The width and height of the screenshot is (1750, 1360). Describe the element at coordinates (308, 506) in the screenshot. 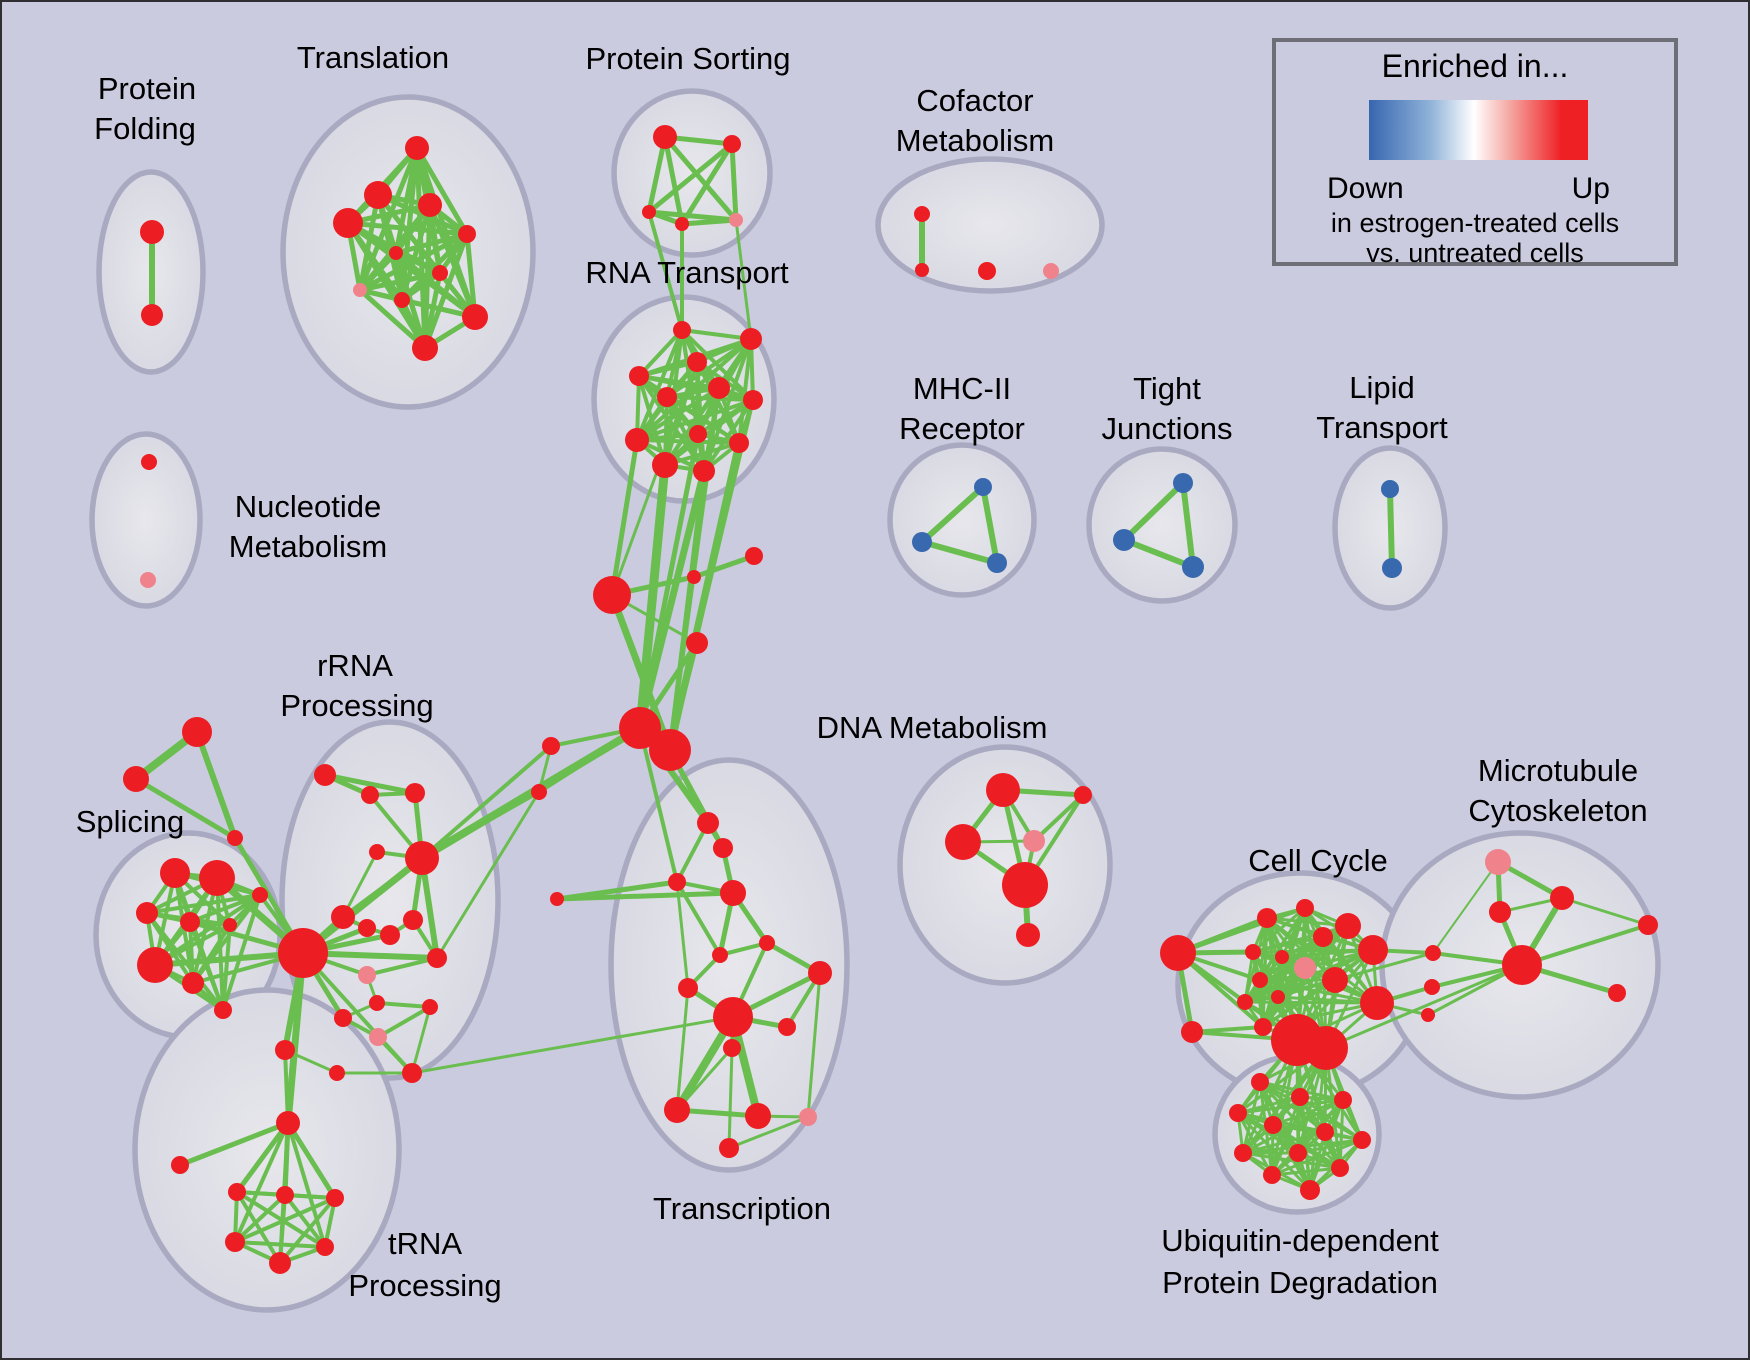

I see `cluster-label-nucleotide-metabolism-line1: Nucleotide` at that location.